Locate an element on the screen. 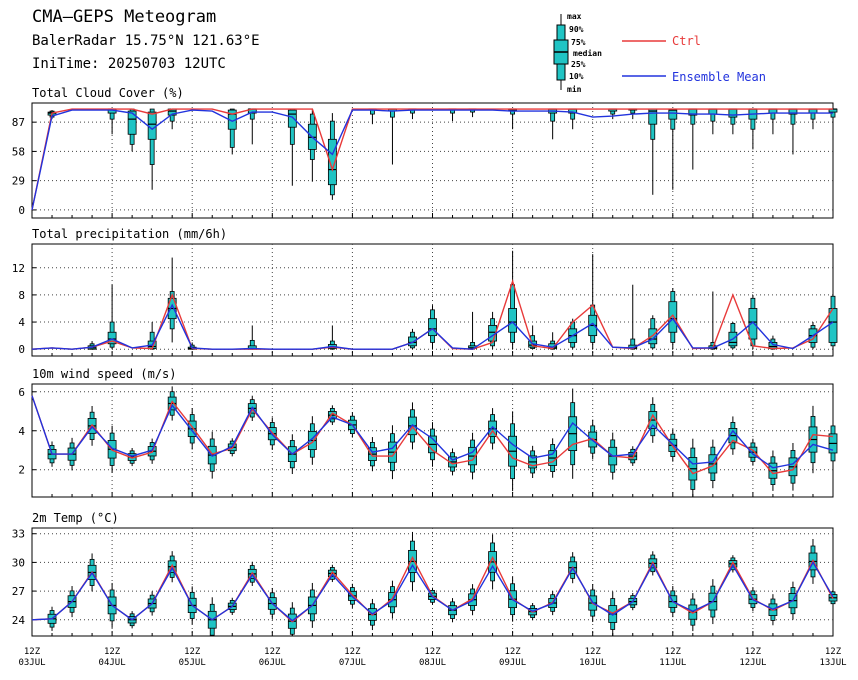 This screenshot has height=680, width=858. panel-title: Total precipitation (mm/6h) is located at coordinates (129, 234).